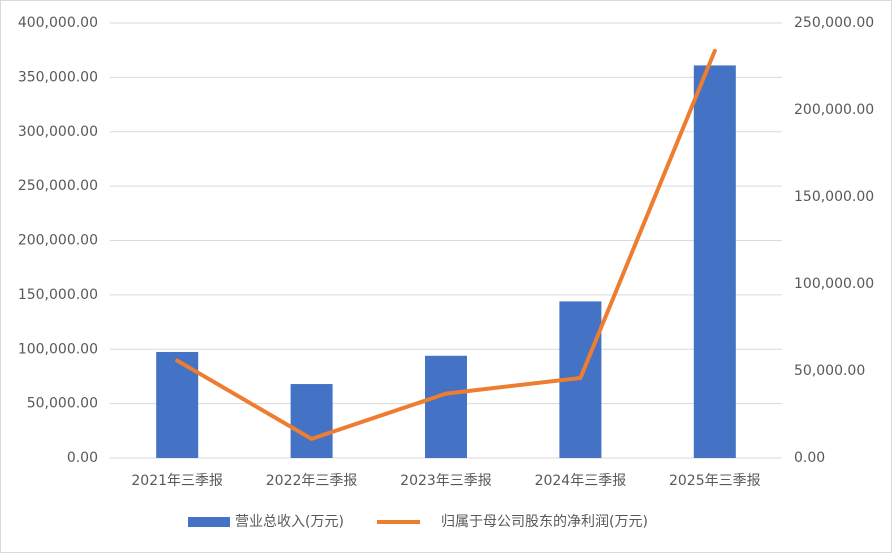  Describe the element at coordinates (715, 481) in the screenshot. I see `x-tick-label: 2025年三季报` at that location.